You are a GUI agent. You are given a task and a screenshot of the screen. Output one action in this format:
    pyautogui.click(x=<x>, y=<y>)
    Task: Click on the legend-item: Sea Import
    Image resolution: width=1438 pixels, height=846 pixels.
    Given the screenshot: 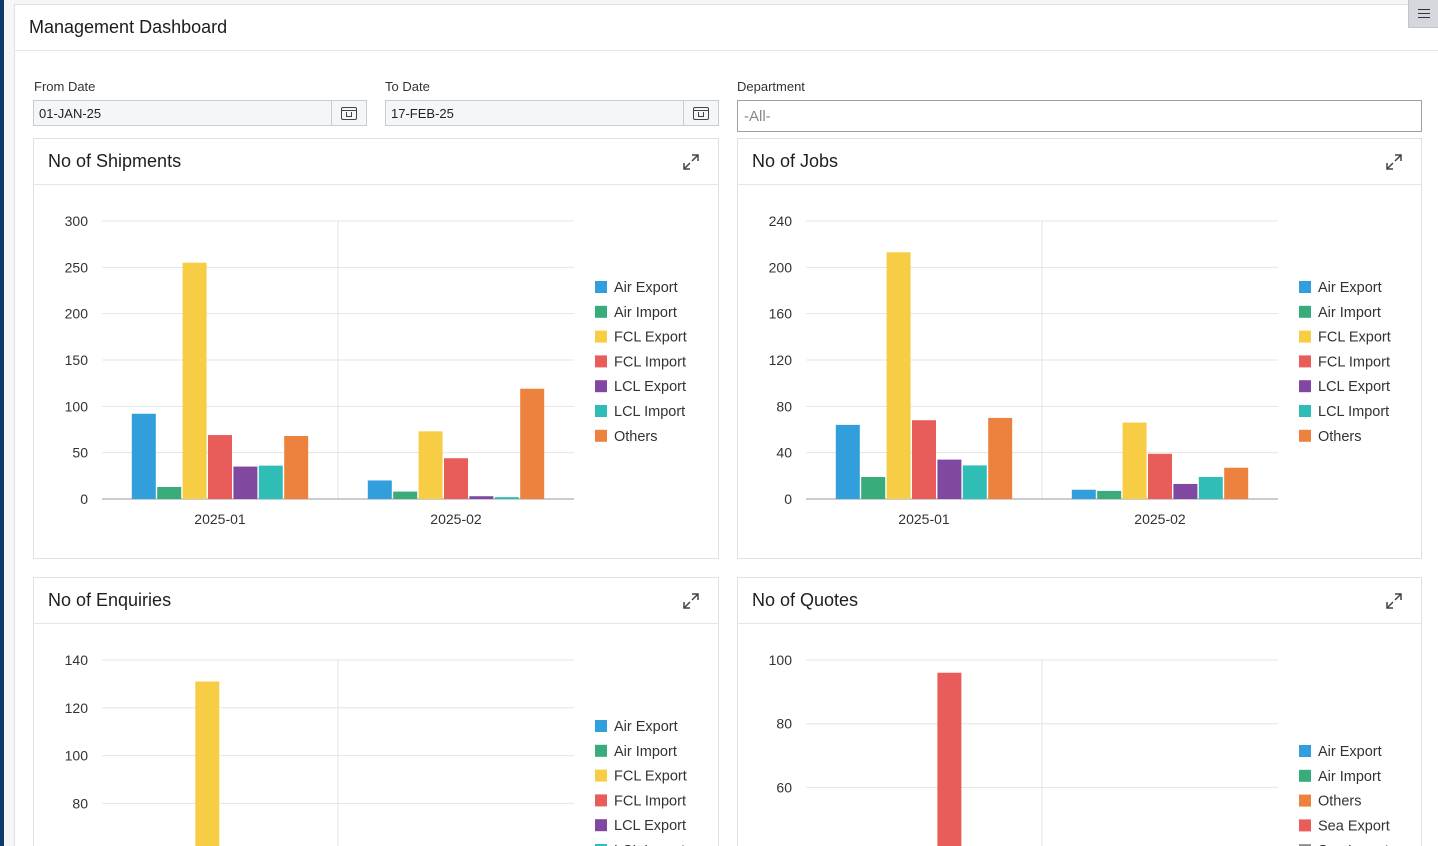 What is the action you would take?
    pyautogui.click(x=1353, y=844)
    